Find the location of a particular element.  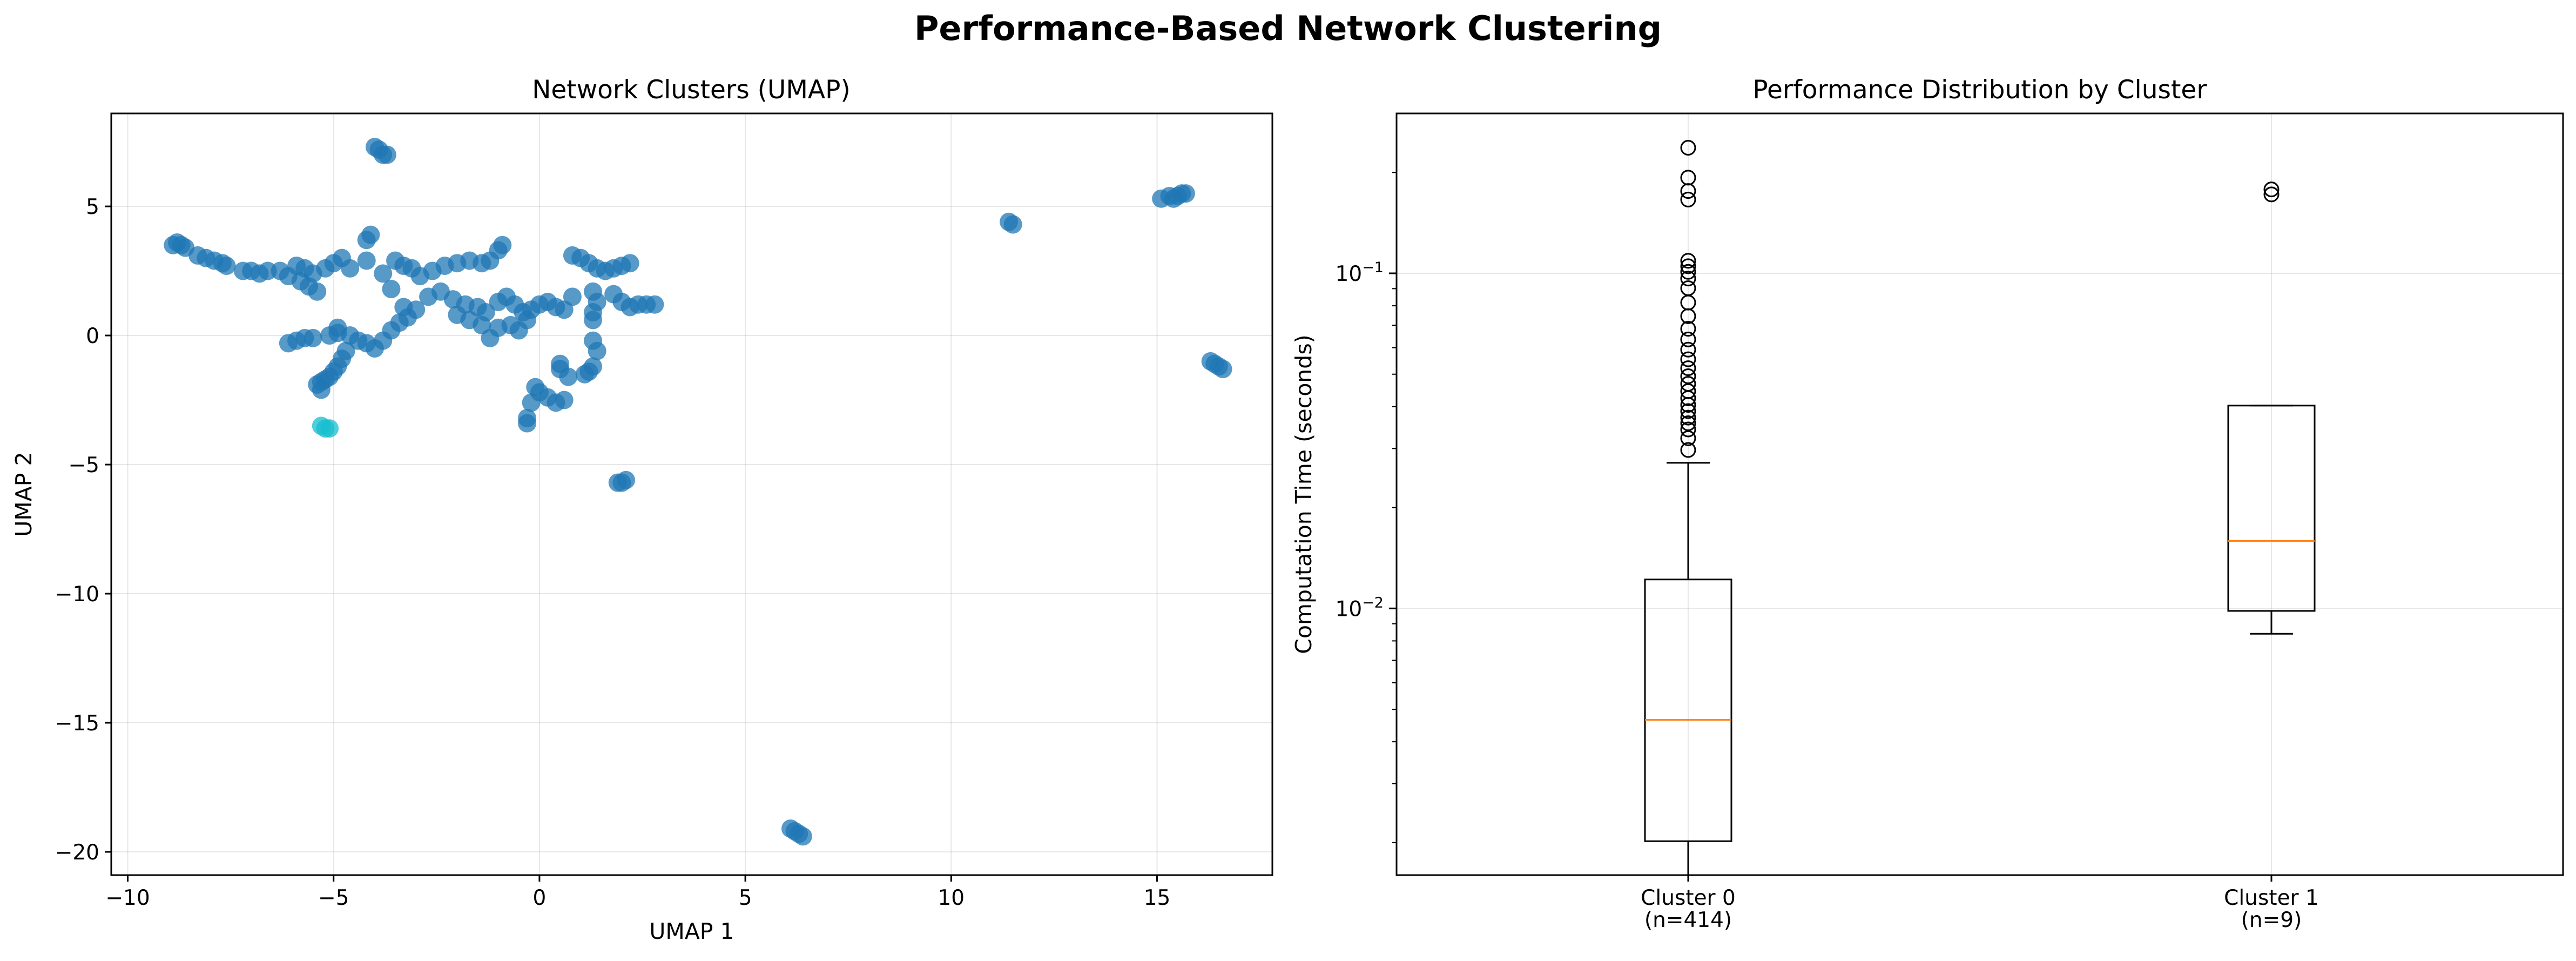

x-tick-label: −5 is located at coordinates (333, 898).